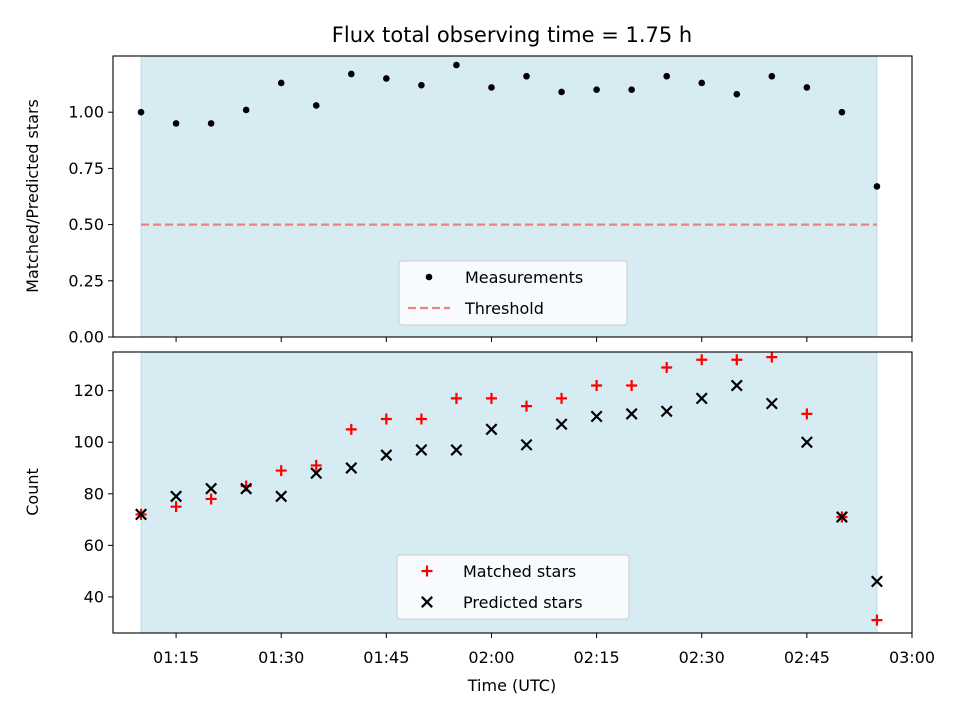 The height and width of the screenshot is (720, 960). Describe the element at coordinates (519, 571) in the screenshot. I see `legend-label: Matched stars` at that location.